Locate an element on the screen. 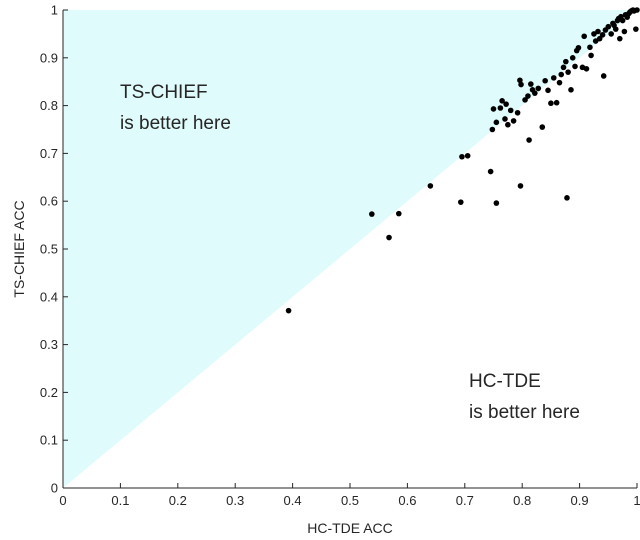 The height and width of the screenshot is (540, 640). y-tick-label: 0.9 is located at coordinates (49, 57).